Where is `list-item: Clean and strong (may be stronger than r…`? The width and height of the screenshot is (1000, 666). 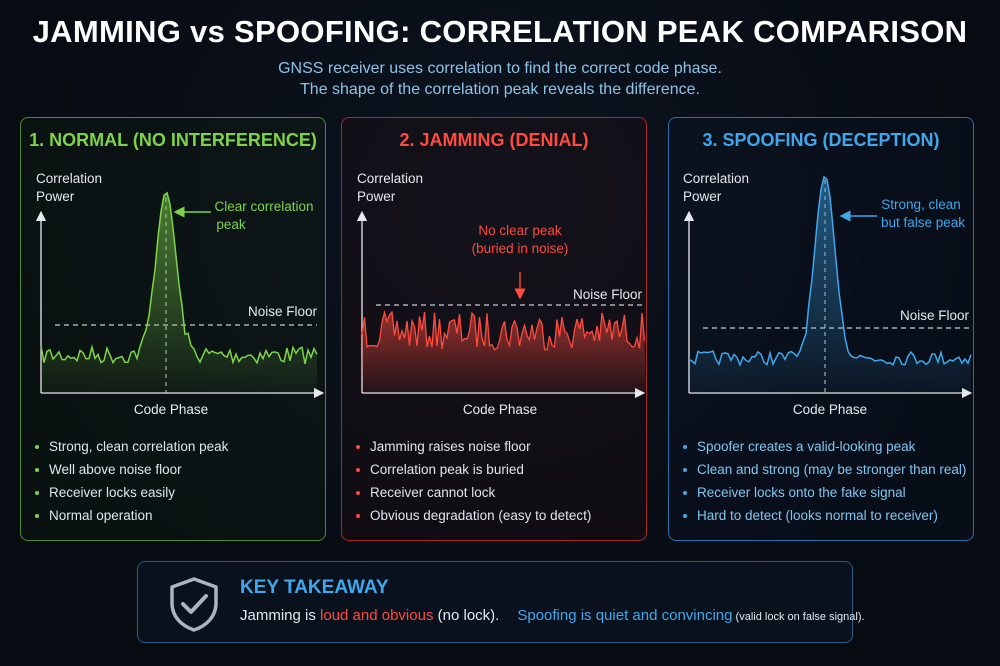 list-item: Clean and strong (may be stronger than r… is located at coordinates (824, 472).